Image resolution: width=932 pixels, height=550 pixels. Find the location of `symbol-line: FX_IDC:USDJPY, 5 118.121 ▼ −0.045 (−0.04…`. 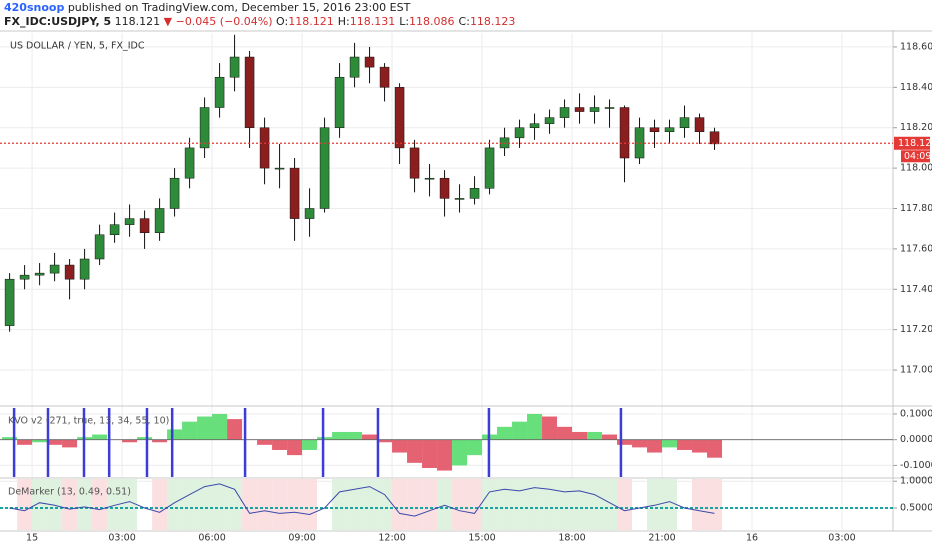

symbol-line: FX_IDC:USDJPY, 5 118.121 ▼ −0.045 (−0.04… is located at coordinates (261, 22).